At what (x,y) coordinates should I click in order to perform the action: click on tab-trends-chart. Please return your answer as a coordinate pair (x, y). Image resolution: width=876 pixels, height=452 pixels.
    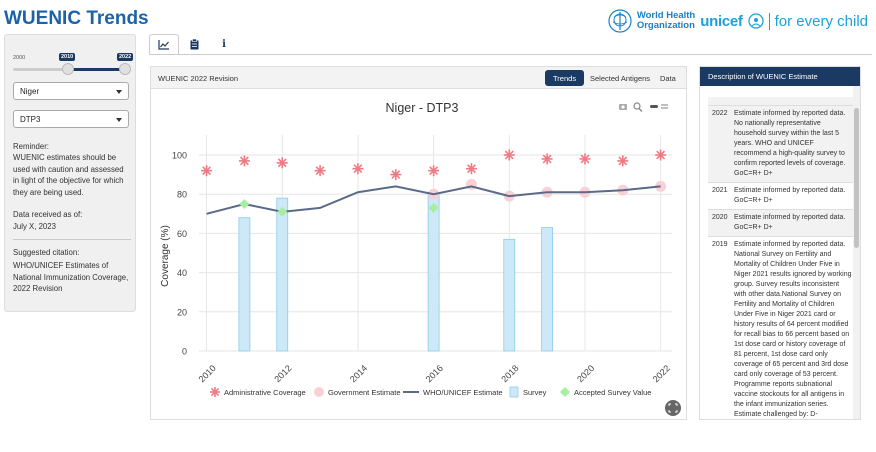
    Looking at the image, I should click on (164, 44).